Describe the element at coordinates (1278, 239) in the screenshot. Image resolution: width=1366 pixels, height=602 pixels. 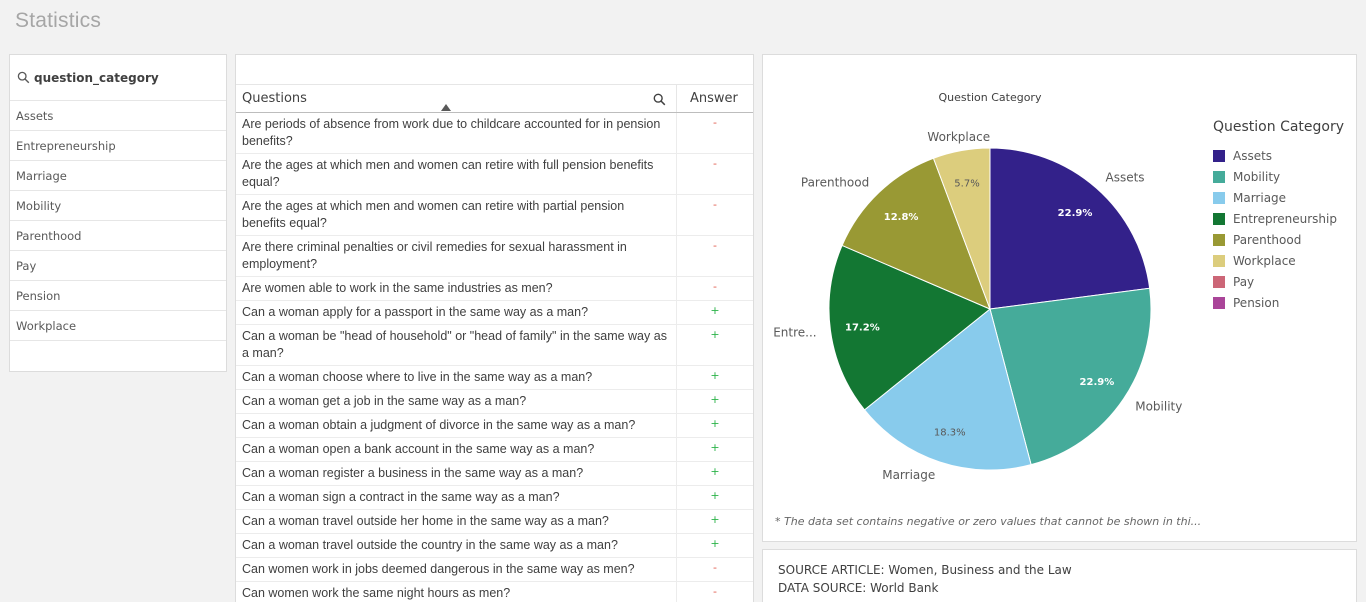
I see `legend-item: Parenthood` at that location.